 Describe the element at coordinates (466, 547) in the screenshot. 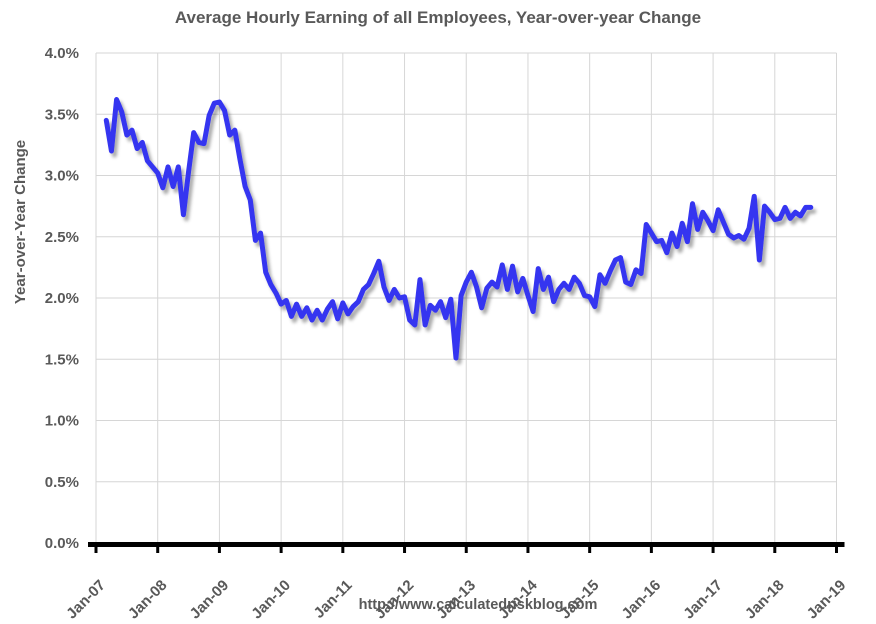

I see `x-axis` at that location.